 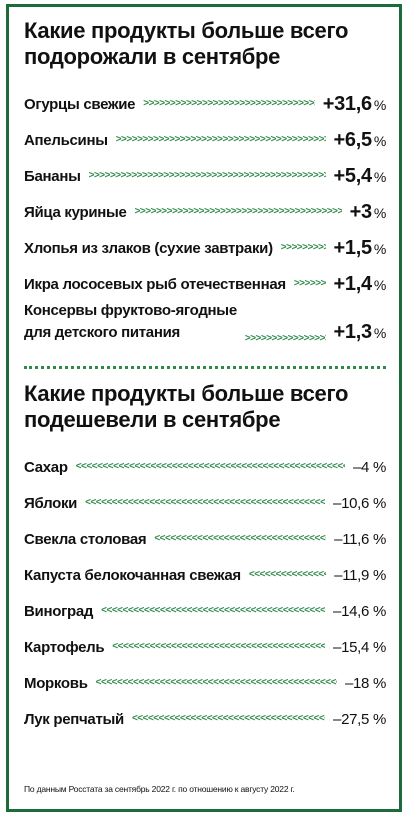 I want to click on increase-title-line1: Какие продукты больше всего, so click(x=186, y=30).